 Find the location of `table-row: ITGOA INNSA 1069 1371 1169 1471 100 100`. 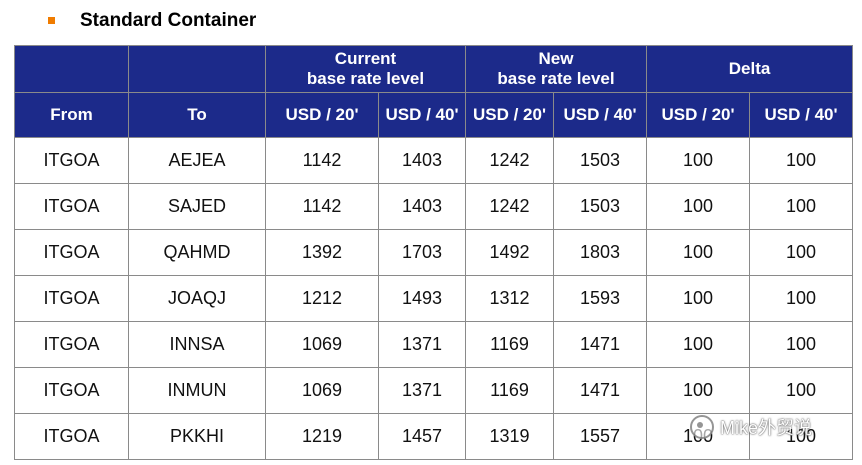

table-row: ITGOA INNSA 1069 1371 1169 1471 100 100 is located at coordinates (434, 344).